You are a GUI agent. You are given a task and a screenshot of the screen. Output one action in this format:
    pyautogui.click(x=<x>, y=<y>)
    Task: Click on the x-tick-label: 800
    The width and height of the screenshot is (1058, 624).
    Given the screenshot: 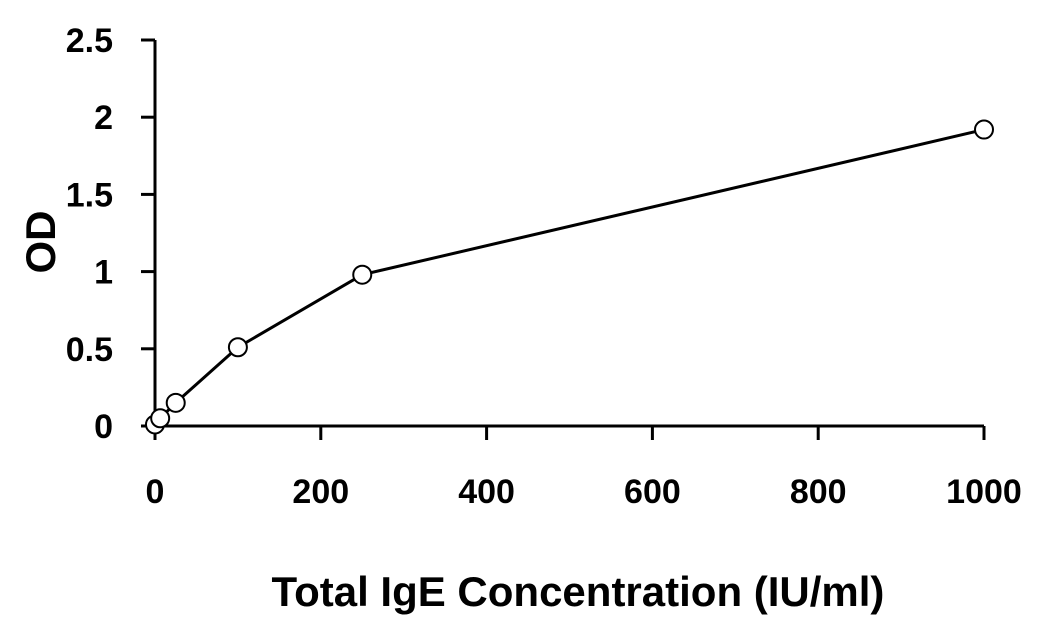 What is the action you would take?
    pyautogui.click(x=818, y=492)
    